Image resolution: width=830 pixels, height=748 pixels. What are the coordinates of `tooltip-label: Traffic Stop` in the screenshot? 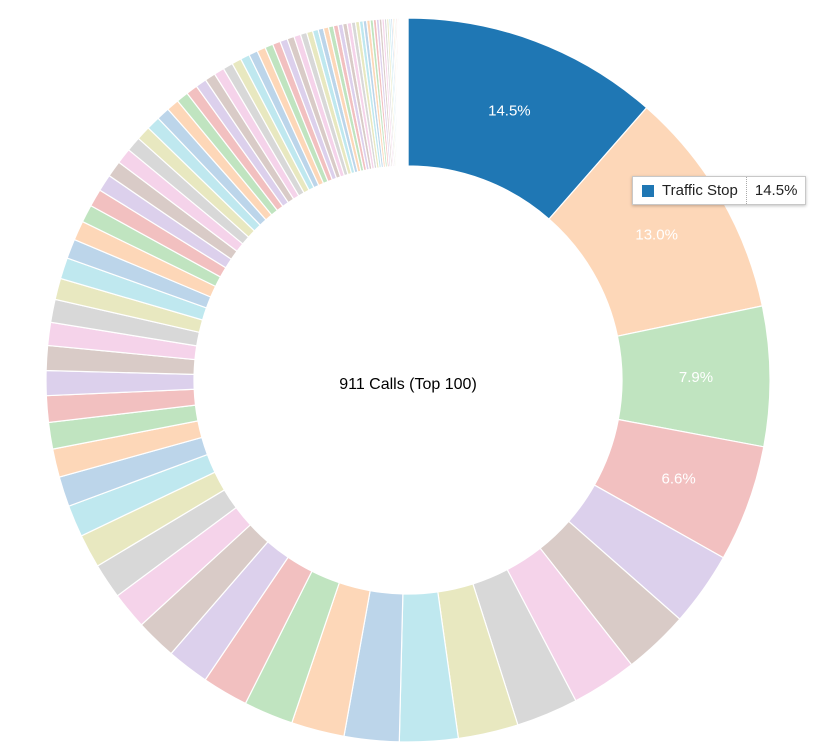 It's located at (700, 190).